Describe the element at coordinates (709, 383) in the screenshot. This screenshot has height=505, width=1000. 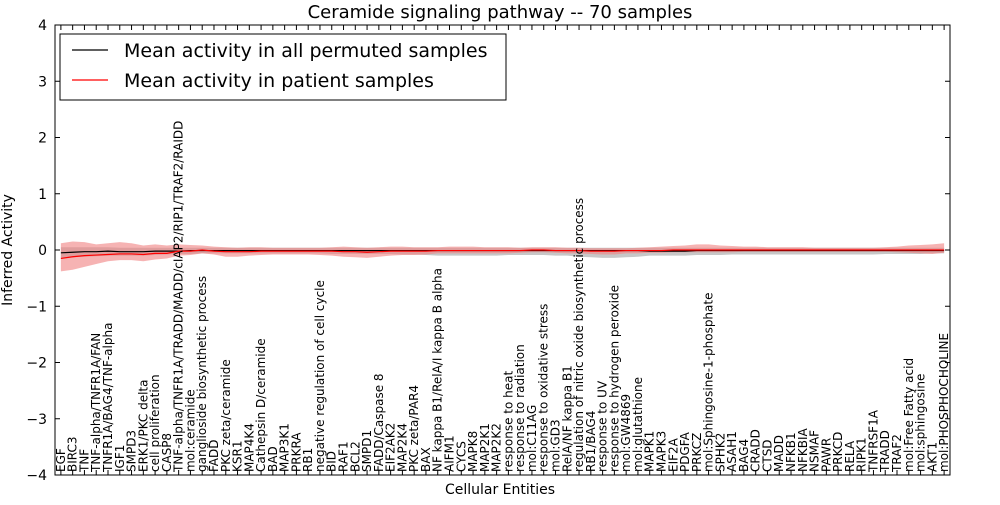
I see `x-tick-label: mol:Sphingosine-1-phosphate` at that location.